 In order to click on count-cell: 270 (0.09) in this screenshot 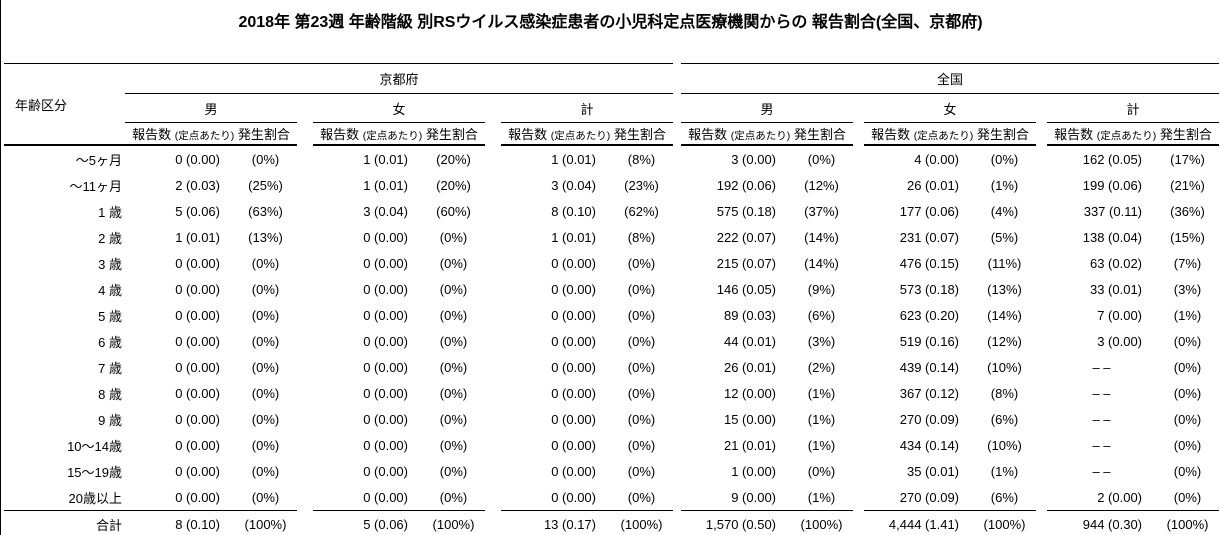, I will do `click(929, 419)`.